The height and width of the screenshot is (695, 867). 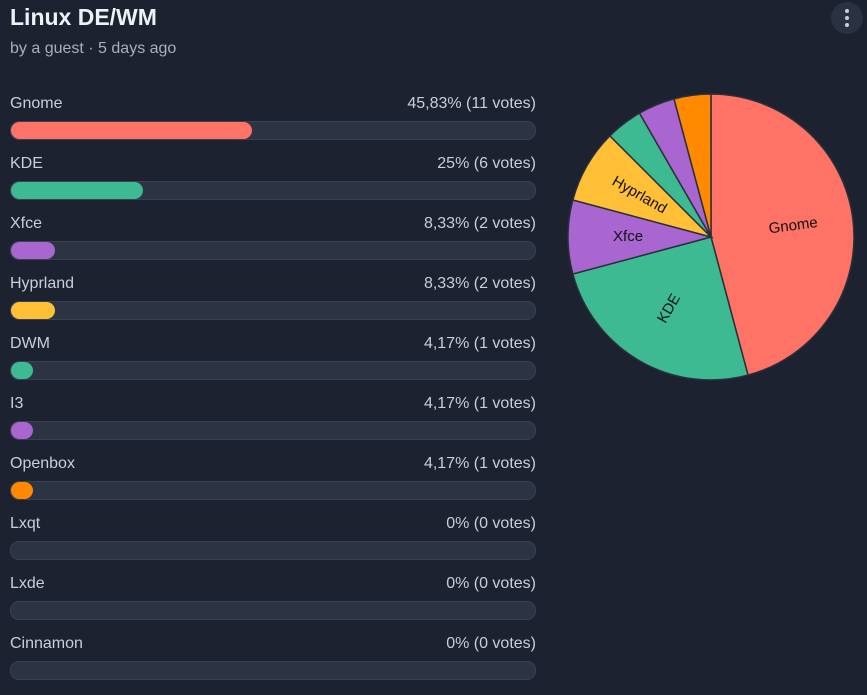 What do you see at coordinates (660, 308) in the screenshot?
I see `pie-slice-kde` at bounding box center [660, 308].